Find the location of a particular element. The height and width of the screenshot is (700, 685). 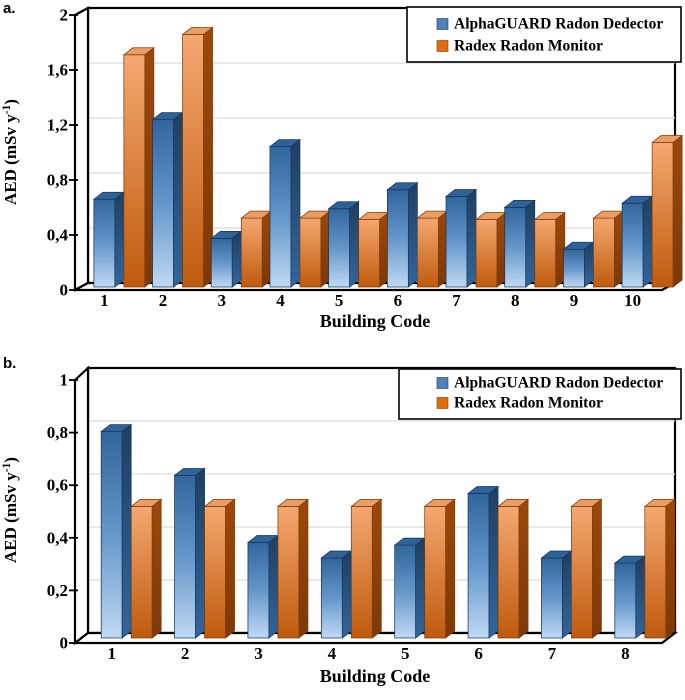

bar-a-s1-c3-side is located at coordinates (236, 259).